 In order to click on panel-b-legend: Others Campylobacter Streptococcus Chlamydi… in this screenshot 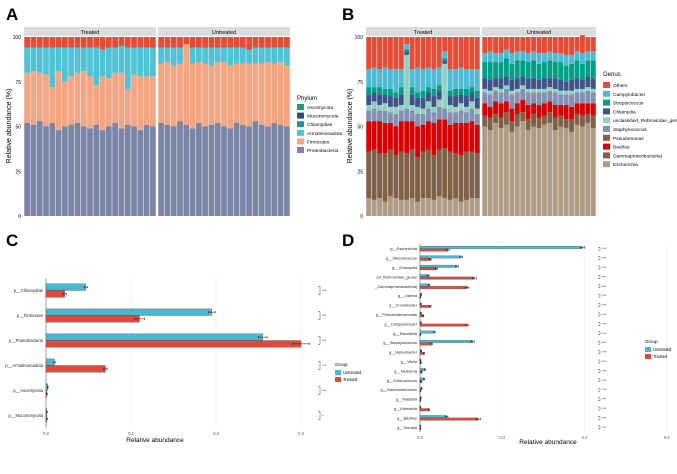, I will do `click(640, 125)`.